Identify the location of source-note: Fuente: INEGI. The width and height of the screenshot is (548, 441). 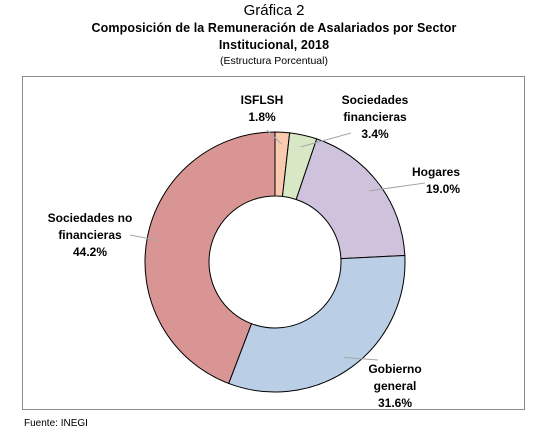
(56, 423).